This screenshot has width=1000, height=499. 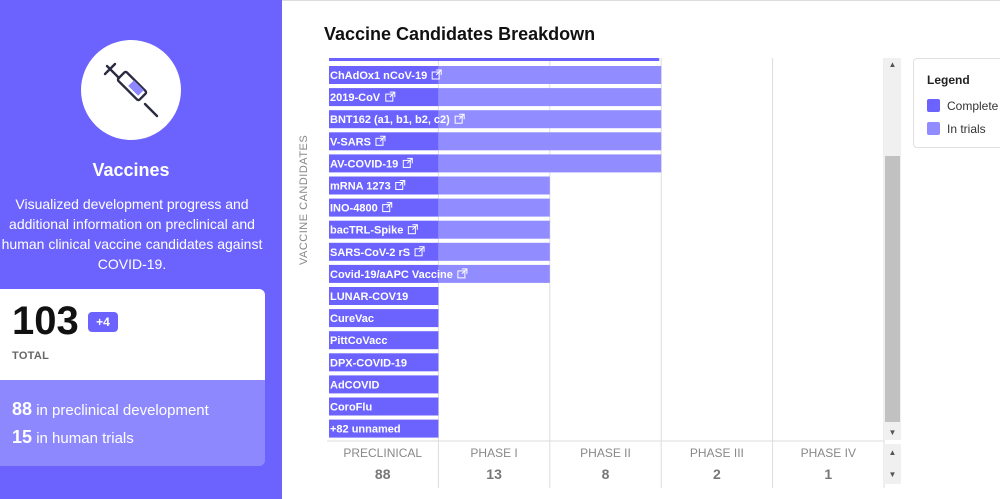 I want to click on trials-text: in human trials, so click(x=83, y=438).